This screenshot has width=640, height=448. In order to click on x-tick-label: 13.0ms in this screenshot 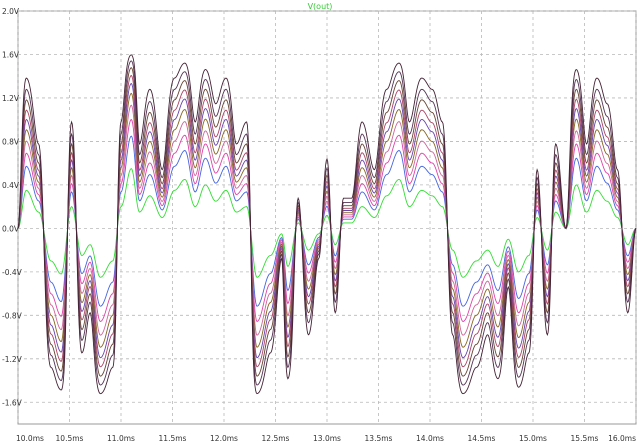, I will do `click(327, 438)`.